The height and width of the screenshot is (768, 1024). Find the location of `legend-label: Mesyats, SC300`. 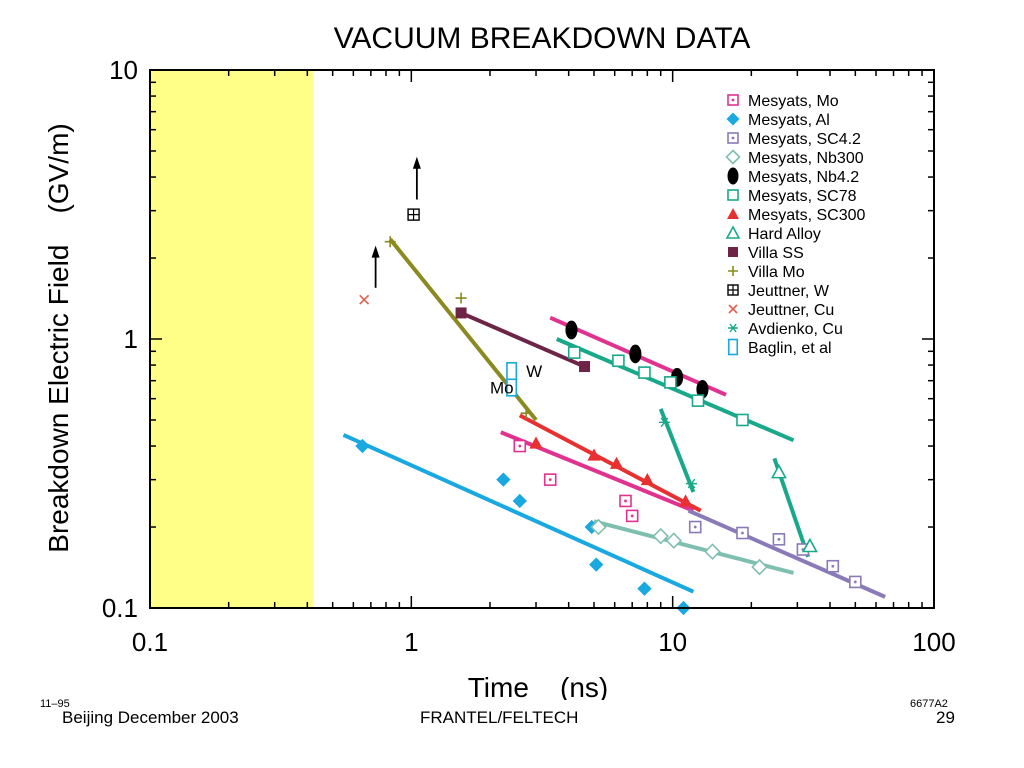

legend-label: Mesyats, SC300 is located at coordinates (806, 215).